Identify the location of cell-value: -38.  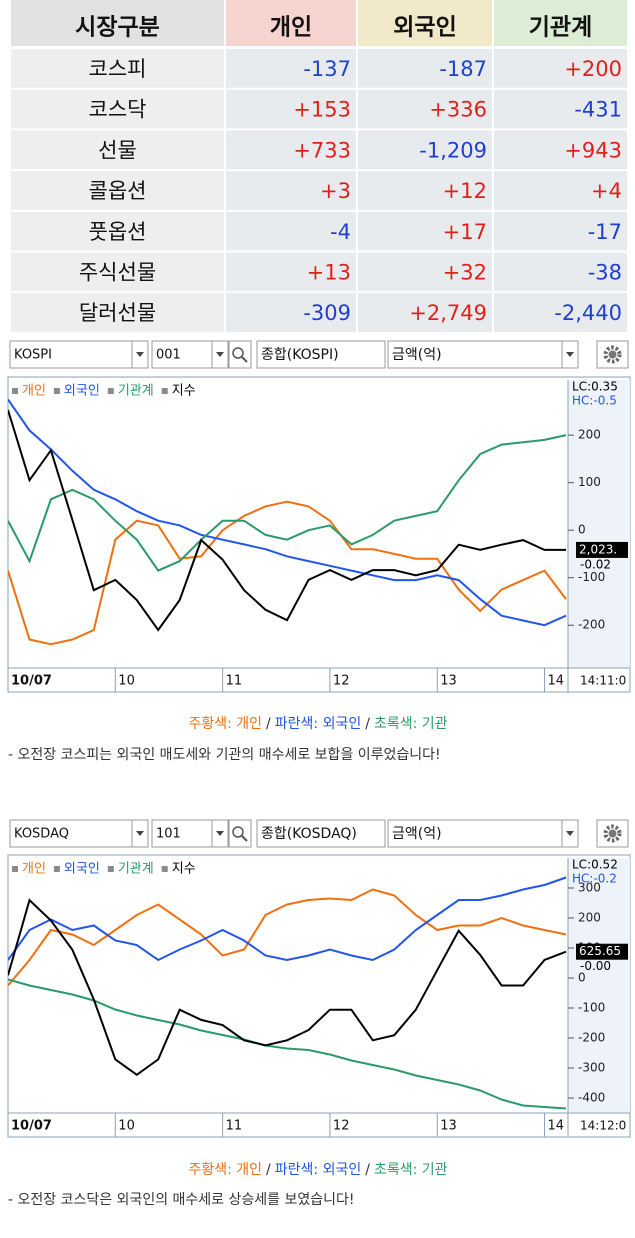
(605, 273).